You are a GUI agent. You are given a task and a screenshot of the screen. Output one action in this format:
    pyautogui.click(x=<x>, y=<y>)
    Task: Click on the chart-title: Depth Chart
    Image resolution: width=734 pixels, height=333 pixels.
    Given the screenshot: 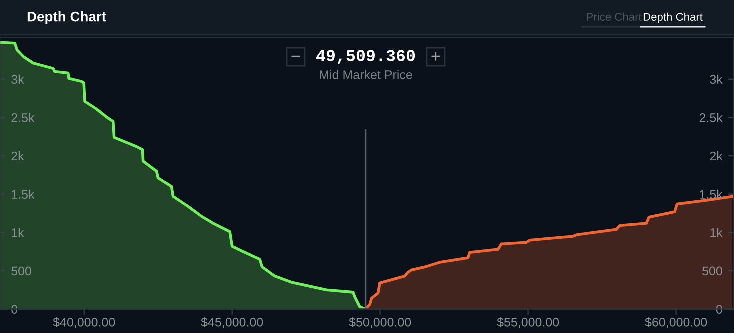 What is the action you would take?
    pyautogui.click(x=67, y=18)
    